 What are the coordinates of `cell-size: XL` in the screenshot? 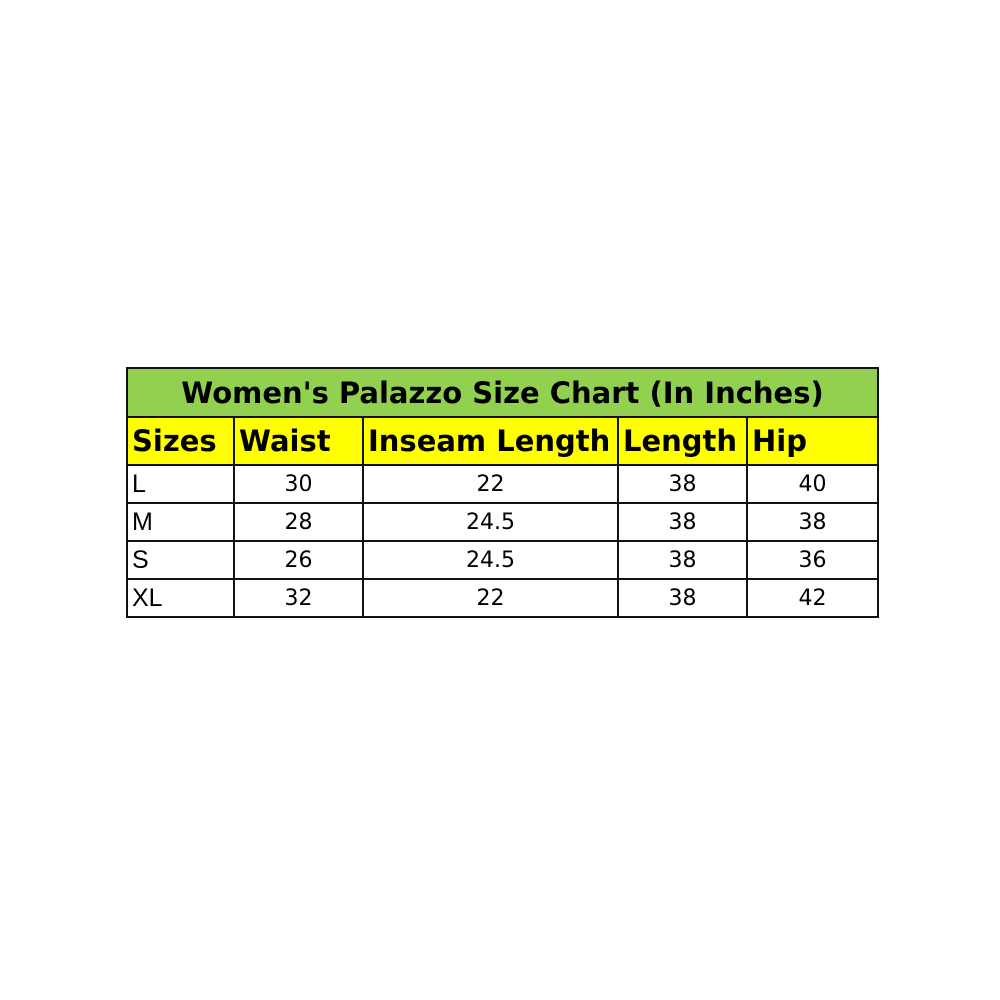 It's located at (180, 598).